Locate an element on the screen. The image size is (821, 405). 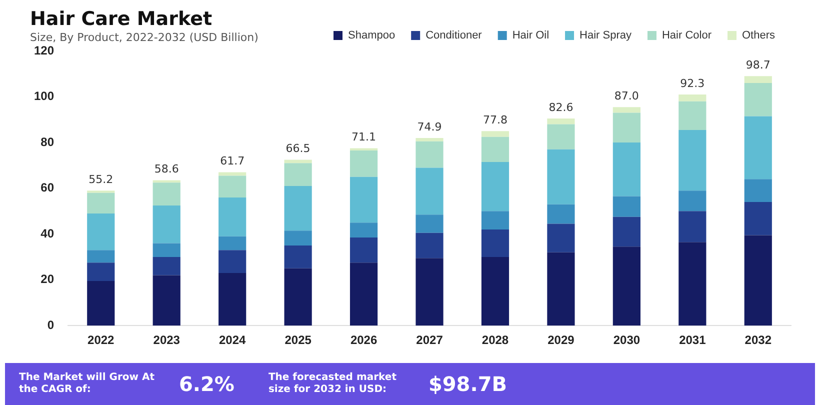
annotation: 74.9 is located at coordinates (429, 127).